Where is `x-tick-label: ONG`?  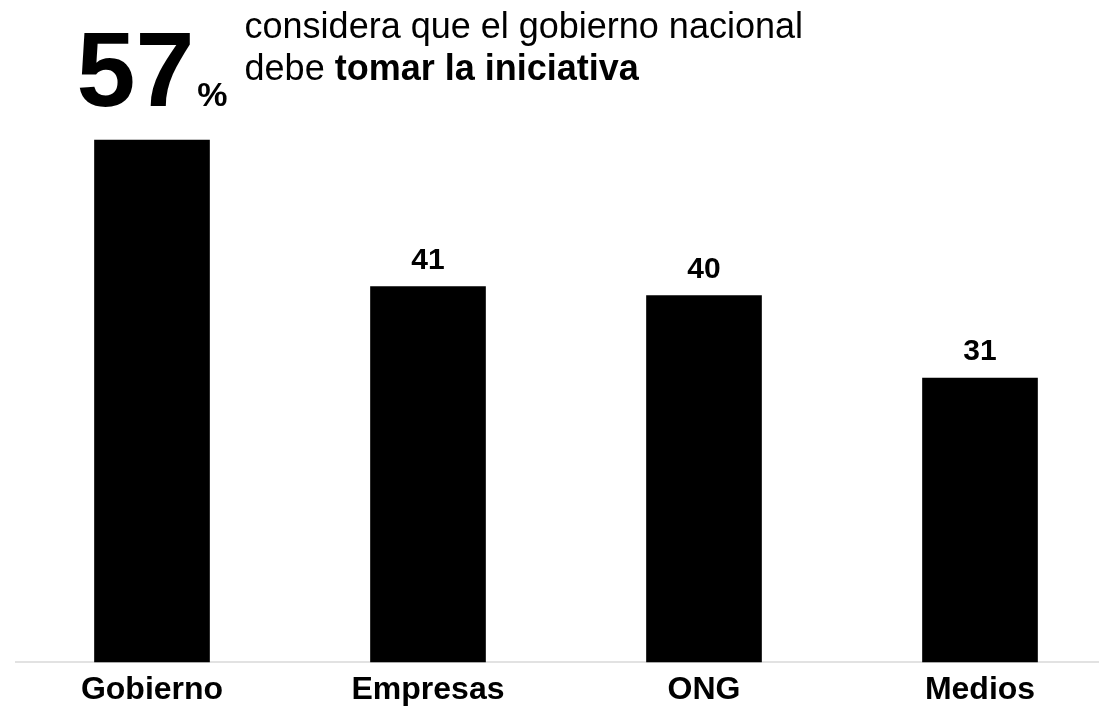 x-tick-label: ONG is located at coordinates (704, 687).